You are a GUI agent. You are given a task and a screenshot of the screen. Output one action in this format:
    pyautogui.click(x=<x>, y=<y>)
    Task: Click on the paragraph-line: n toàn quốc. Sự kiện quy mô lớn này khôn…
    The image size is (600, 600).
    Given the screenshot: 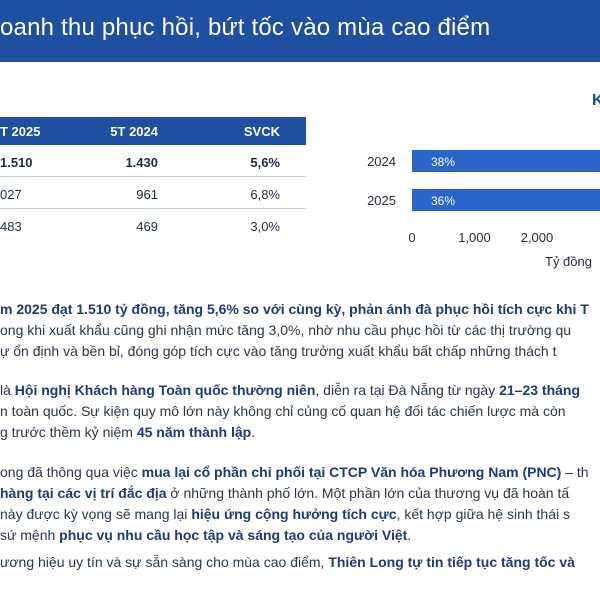 What is the action you would take?
    pyautogui.click(x=300, y=411)
    